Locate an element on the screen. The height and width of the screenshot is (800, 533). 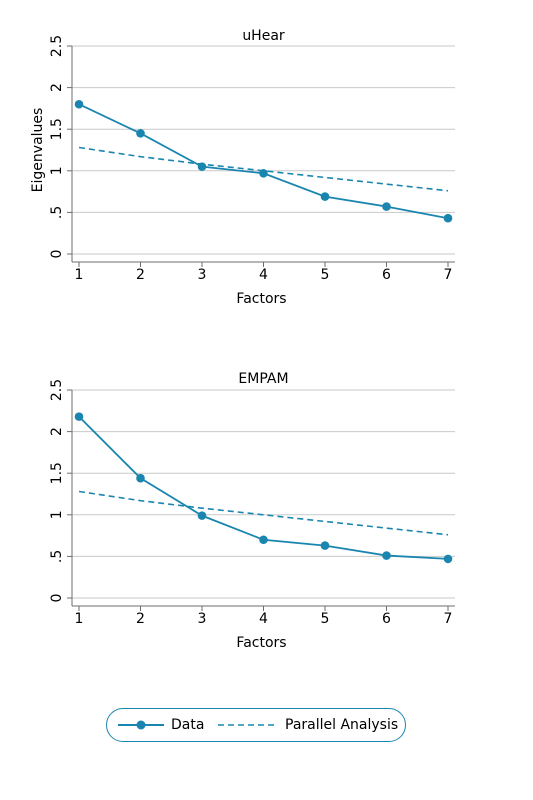
series-line-data is located at coordinates (263, 161).